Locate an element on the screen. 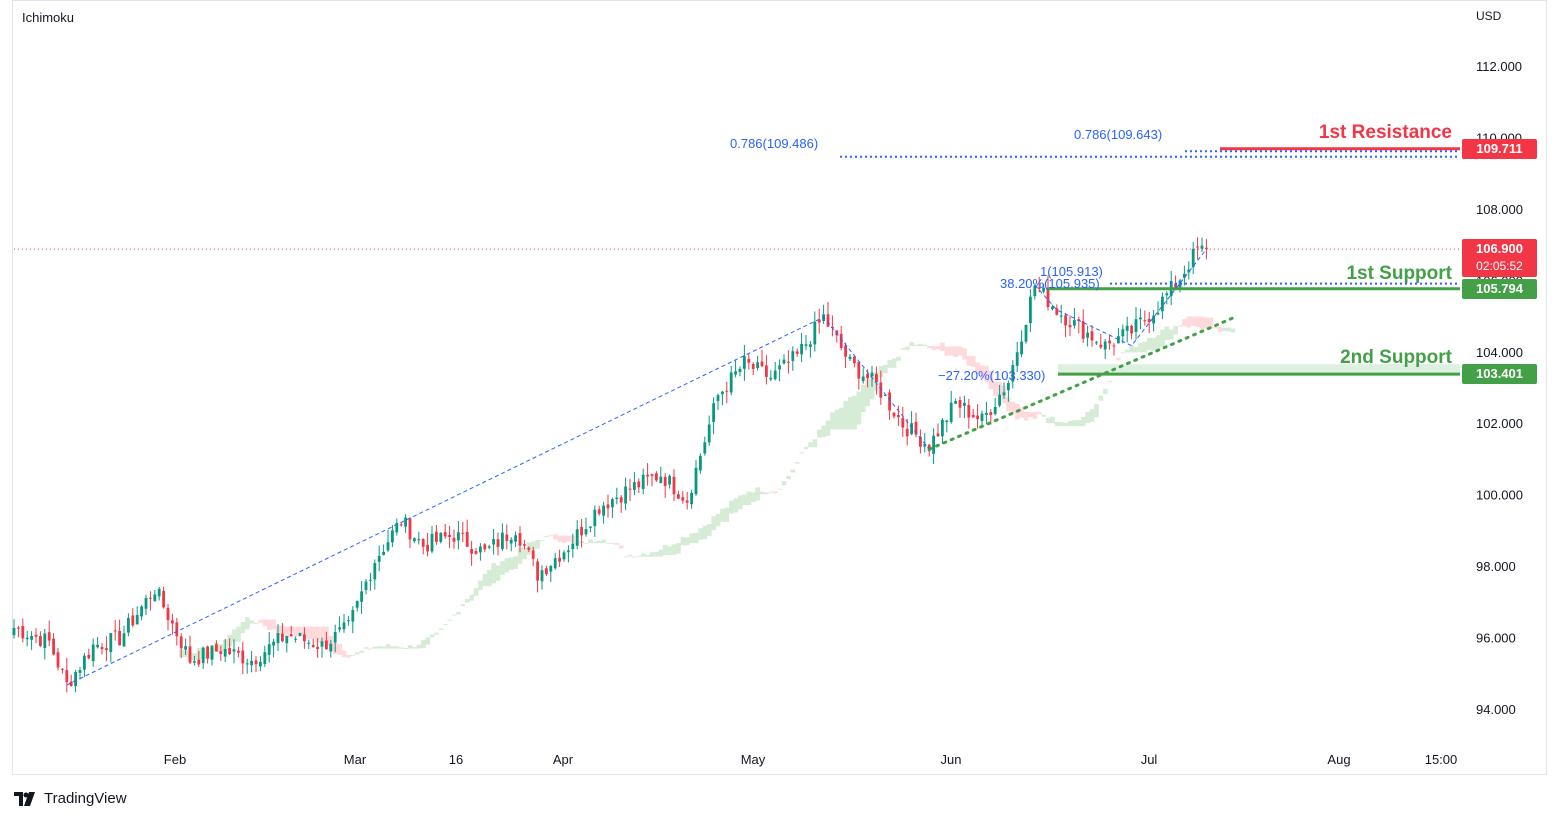 This screenshot has height=821, width=1561. y-tick-label: 100.000 is located at coordinates (1499, 495).